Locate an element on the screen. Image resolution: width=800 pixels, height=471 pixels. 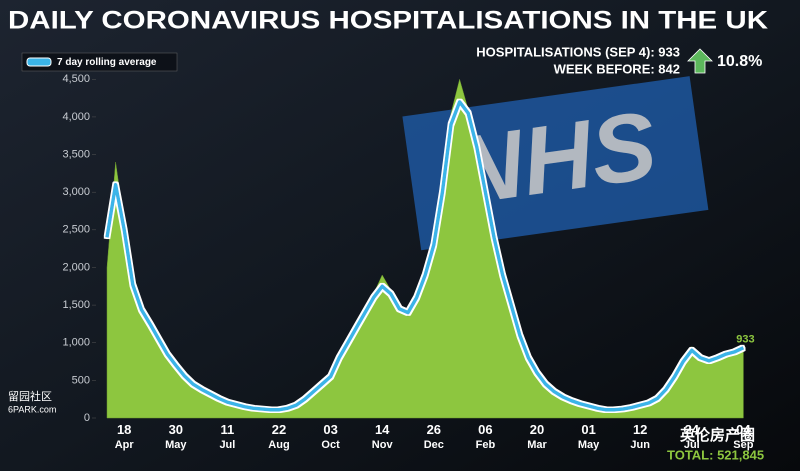
x-tick-label-part: 01 is located at coordinates (588, 429).